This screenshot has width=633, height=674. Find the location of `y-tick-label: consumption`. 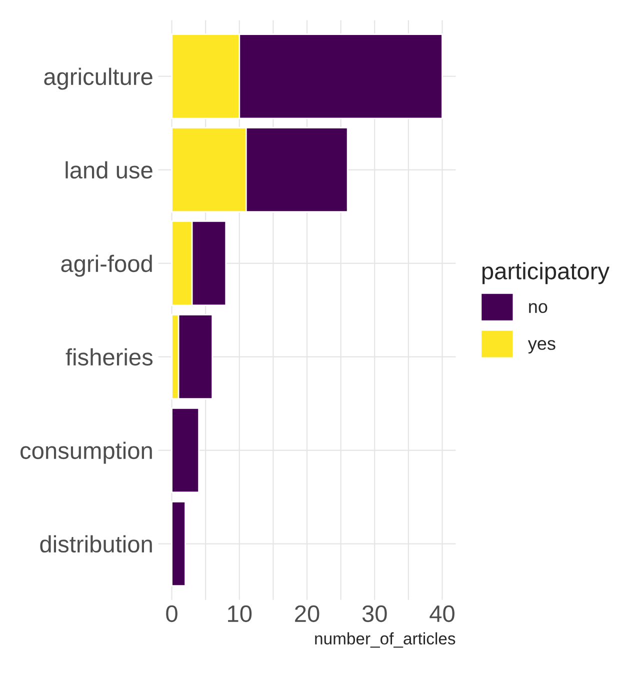

y-tick-label: consumption is located at coordinates (86, 453).